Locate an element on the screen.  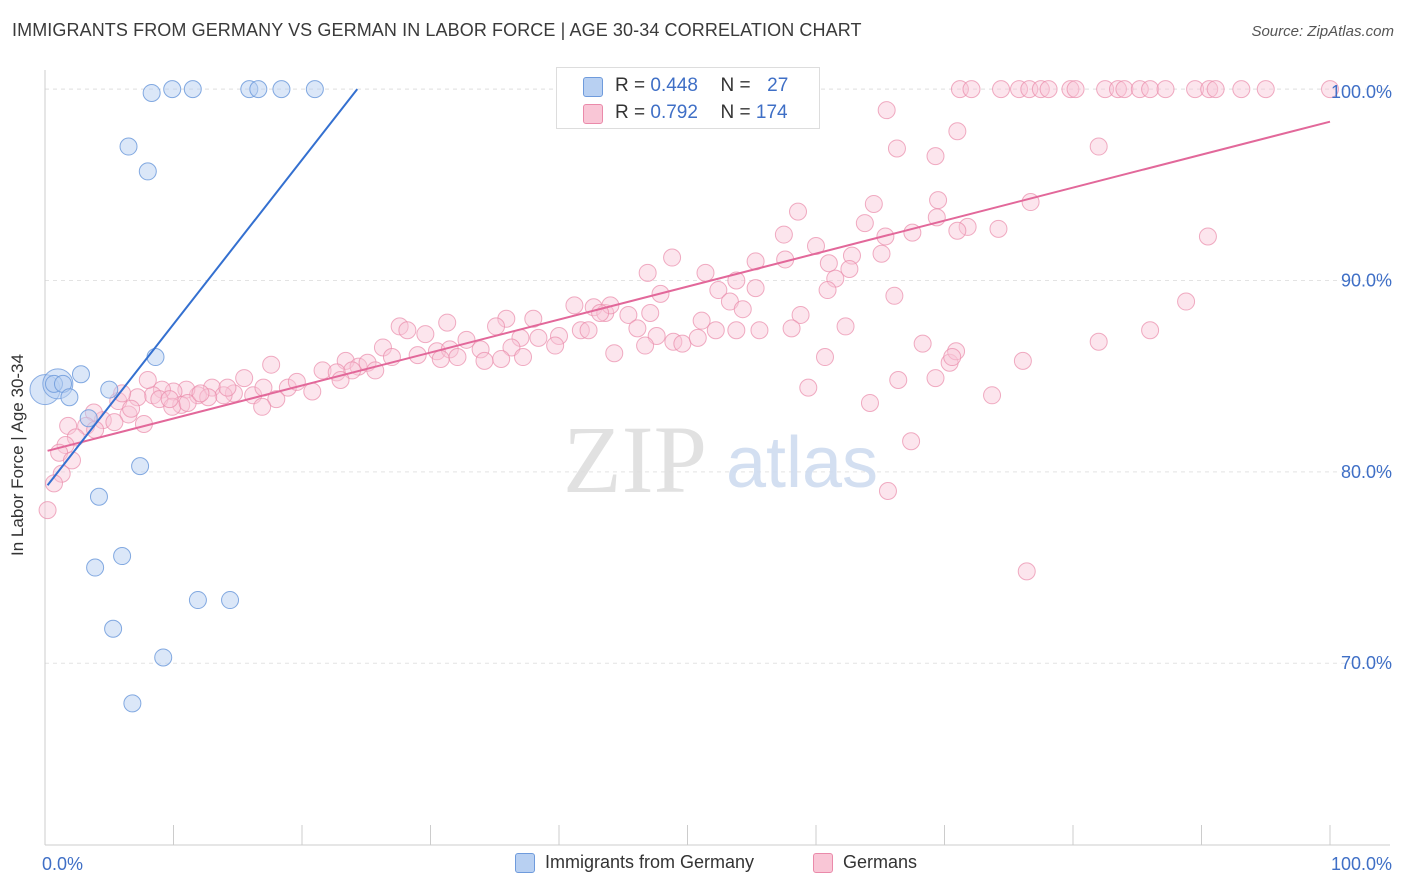
legend-label: Germans is located at coordinates (880, 862).